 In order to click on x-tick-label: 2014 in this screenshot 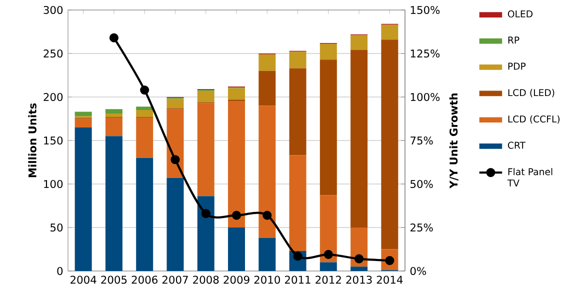, I will do `click(389, 280)`.